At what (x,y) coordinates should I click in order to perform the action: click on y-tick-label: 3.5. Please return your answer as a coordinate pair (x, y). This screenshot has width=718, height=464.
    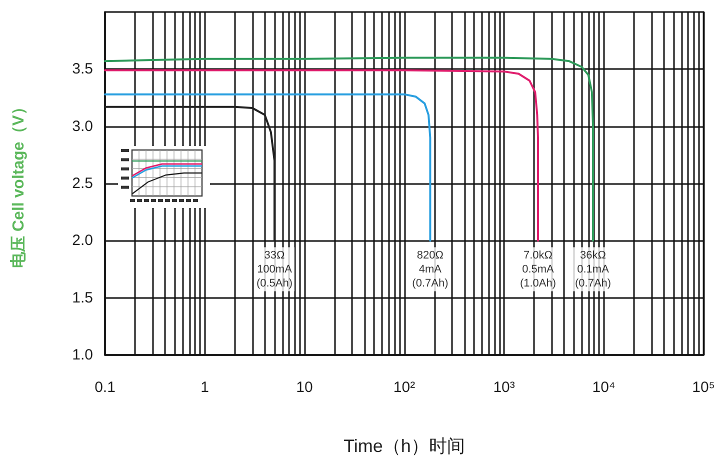
    Looking at the image, I should click on (82, 69).